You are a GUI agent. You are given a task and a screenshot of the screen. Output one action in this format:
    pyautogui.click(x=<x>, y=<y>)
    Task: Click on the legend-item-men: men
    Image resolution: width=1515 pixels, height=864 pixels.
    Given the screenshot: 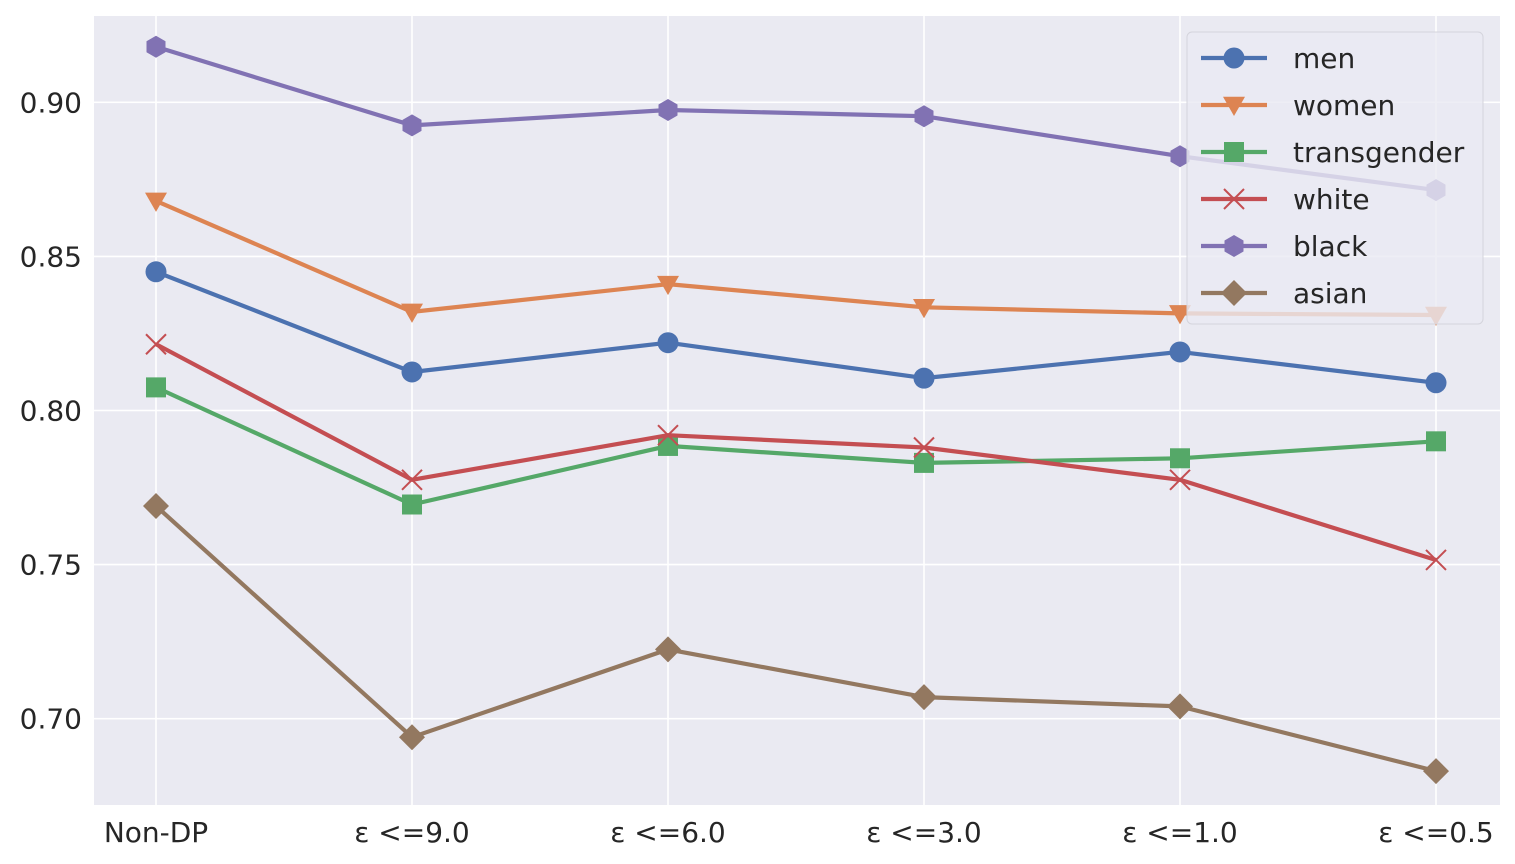 What is the action you would take?
    pyautogui.click(x=1278, y=58)
    